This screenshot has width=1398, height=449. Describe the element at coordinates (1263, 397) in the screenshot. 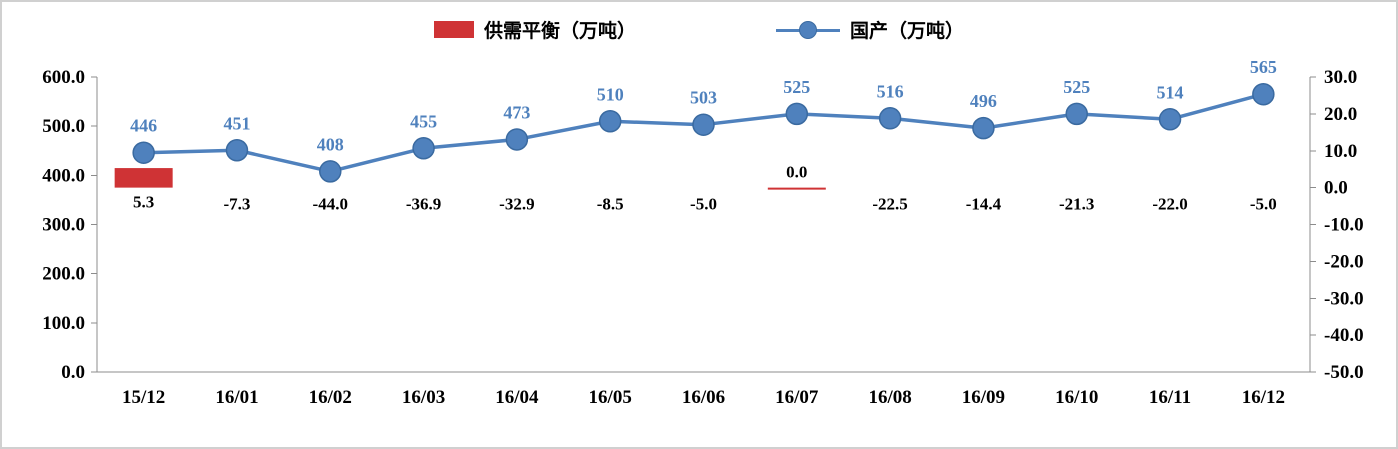

I see `category-label: 16/12` at that location.